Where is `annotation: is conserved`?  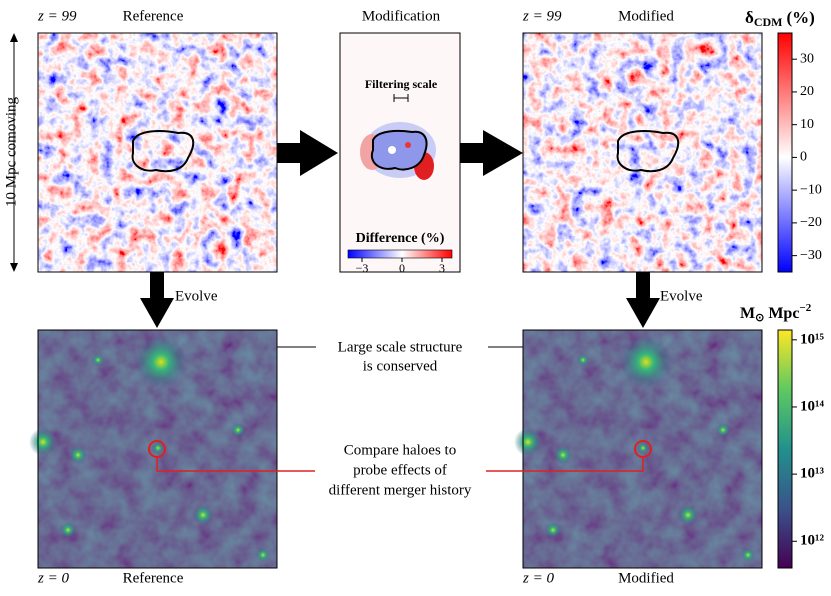 annotation: is conserved is located at coordinates (400, 366).